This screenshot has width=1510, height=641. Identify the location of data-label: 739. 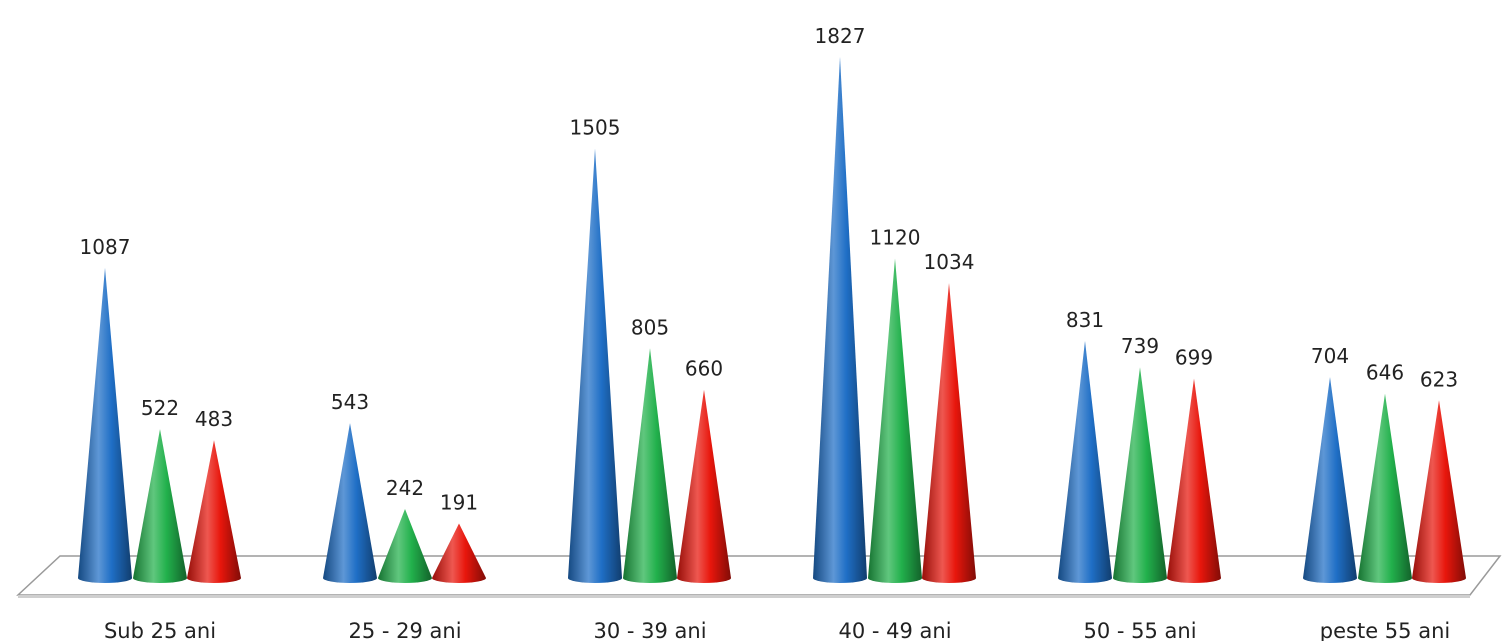
(1140, 346).